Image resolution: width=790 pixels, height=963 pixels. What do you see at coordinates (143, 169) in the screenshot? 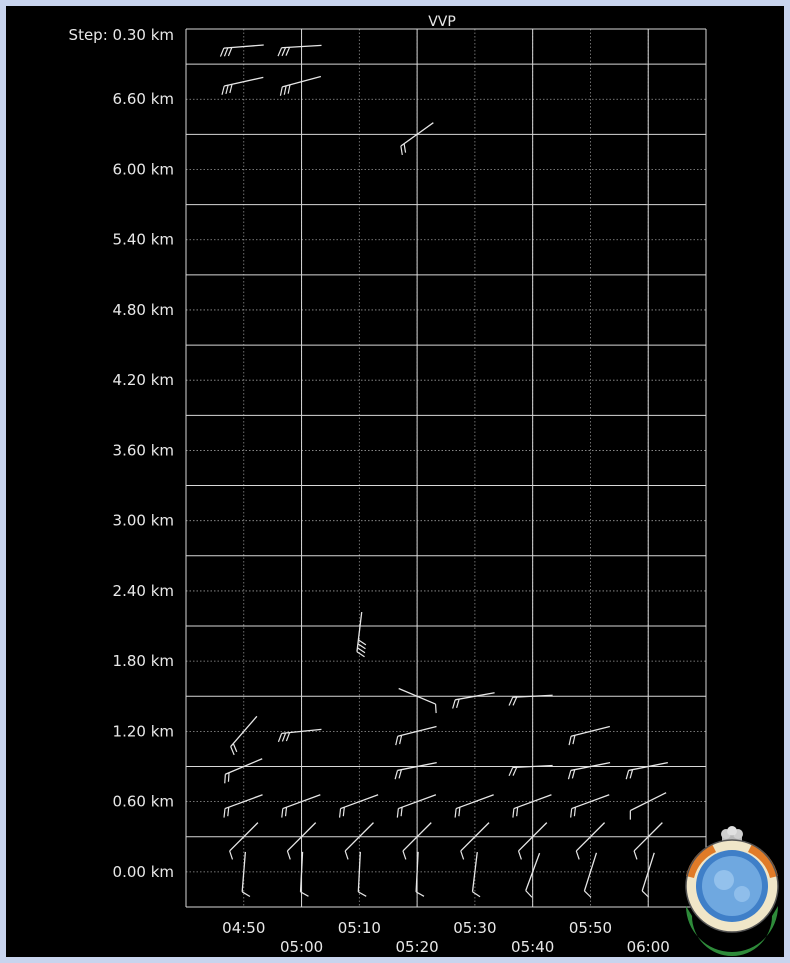
I see `y-tick-label: 6.00 km` at bounding box center [143, 169].